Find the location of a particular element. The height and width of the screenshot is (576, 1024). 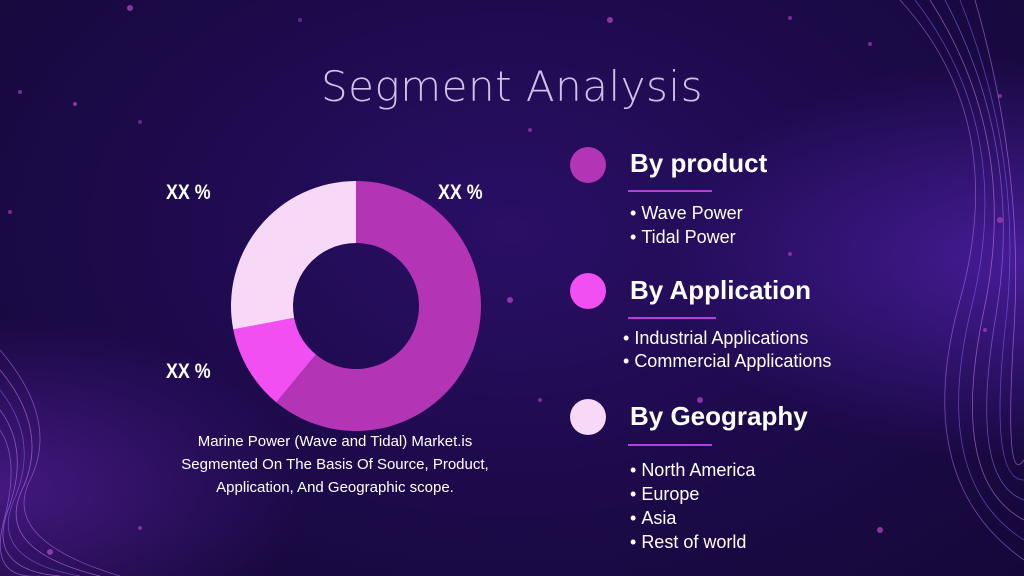

list-item: Asia is located at coordinates (692, 518).